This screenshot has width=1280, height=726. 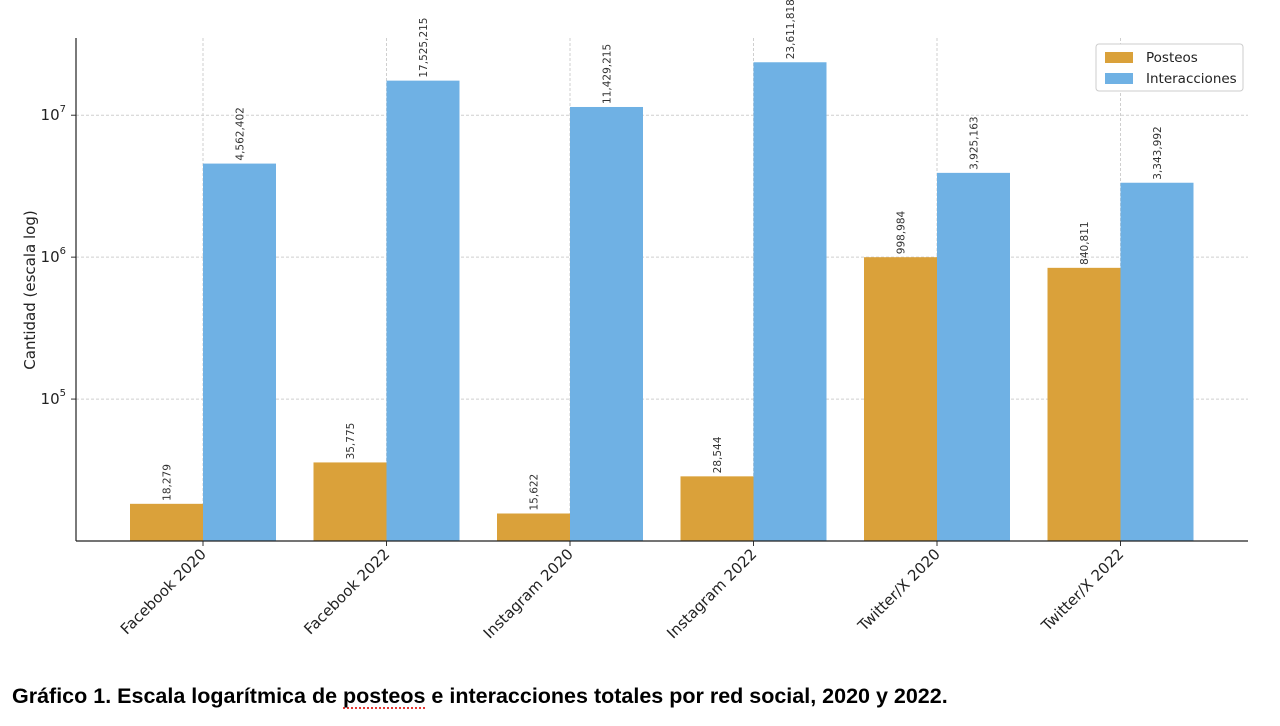 What do you see at coordinates (53, 114) in the screenshot?
I see `y-tick-label: 10⁷` at bounding box center [53, 114].